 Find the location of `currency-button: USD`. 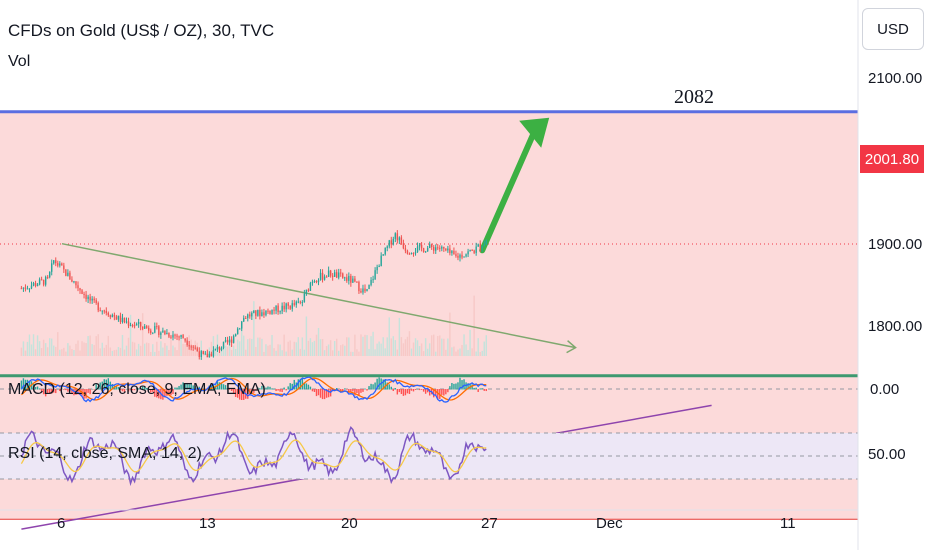

currency-button: USD is located at coordinates (893, 29).